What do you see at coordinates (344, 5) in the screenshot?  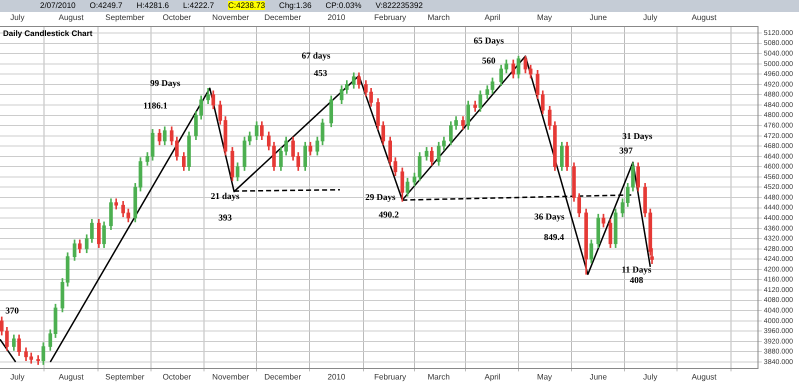 I see `text: CP:0.03%` at bounding box center [344, 5].